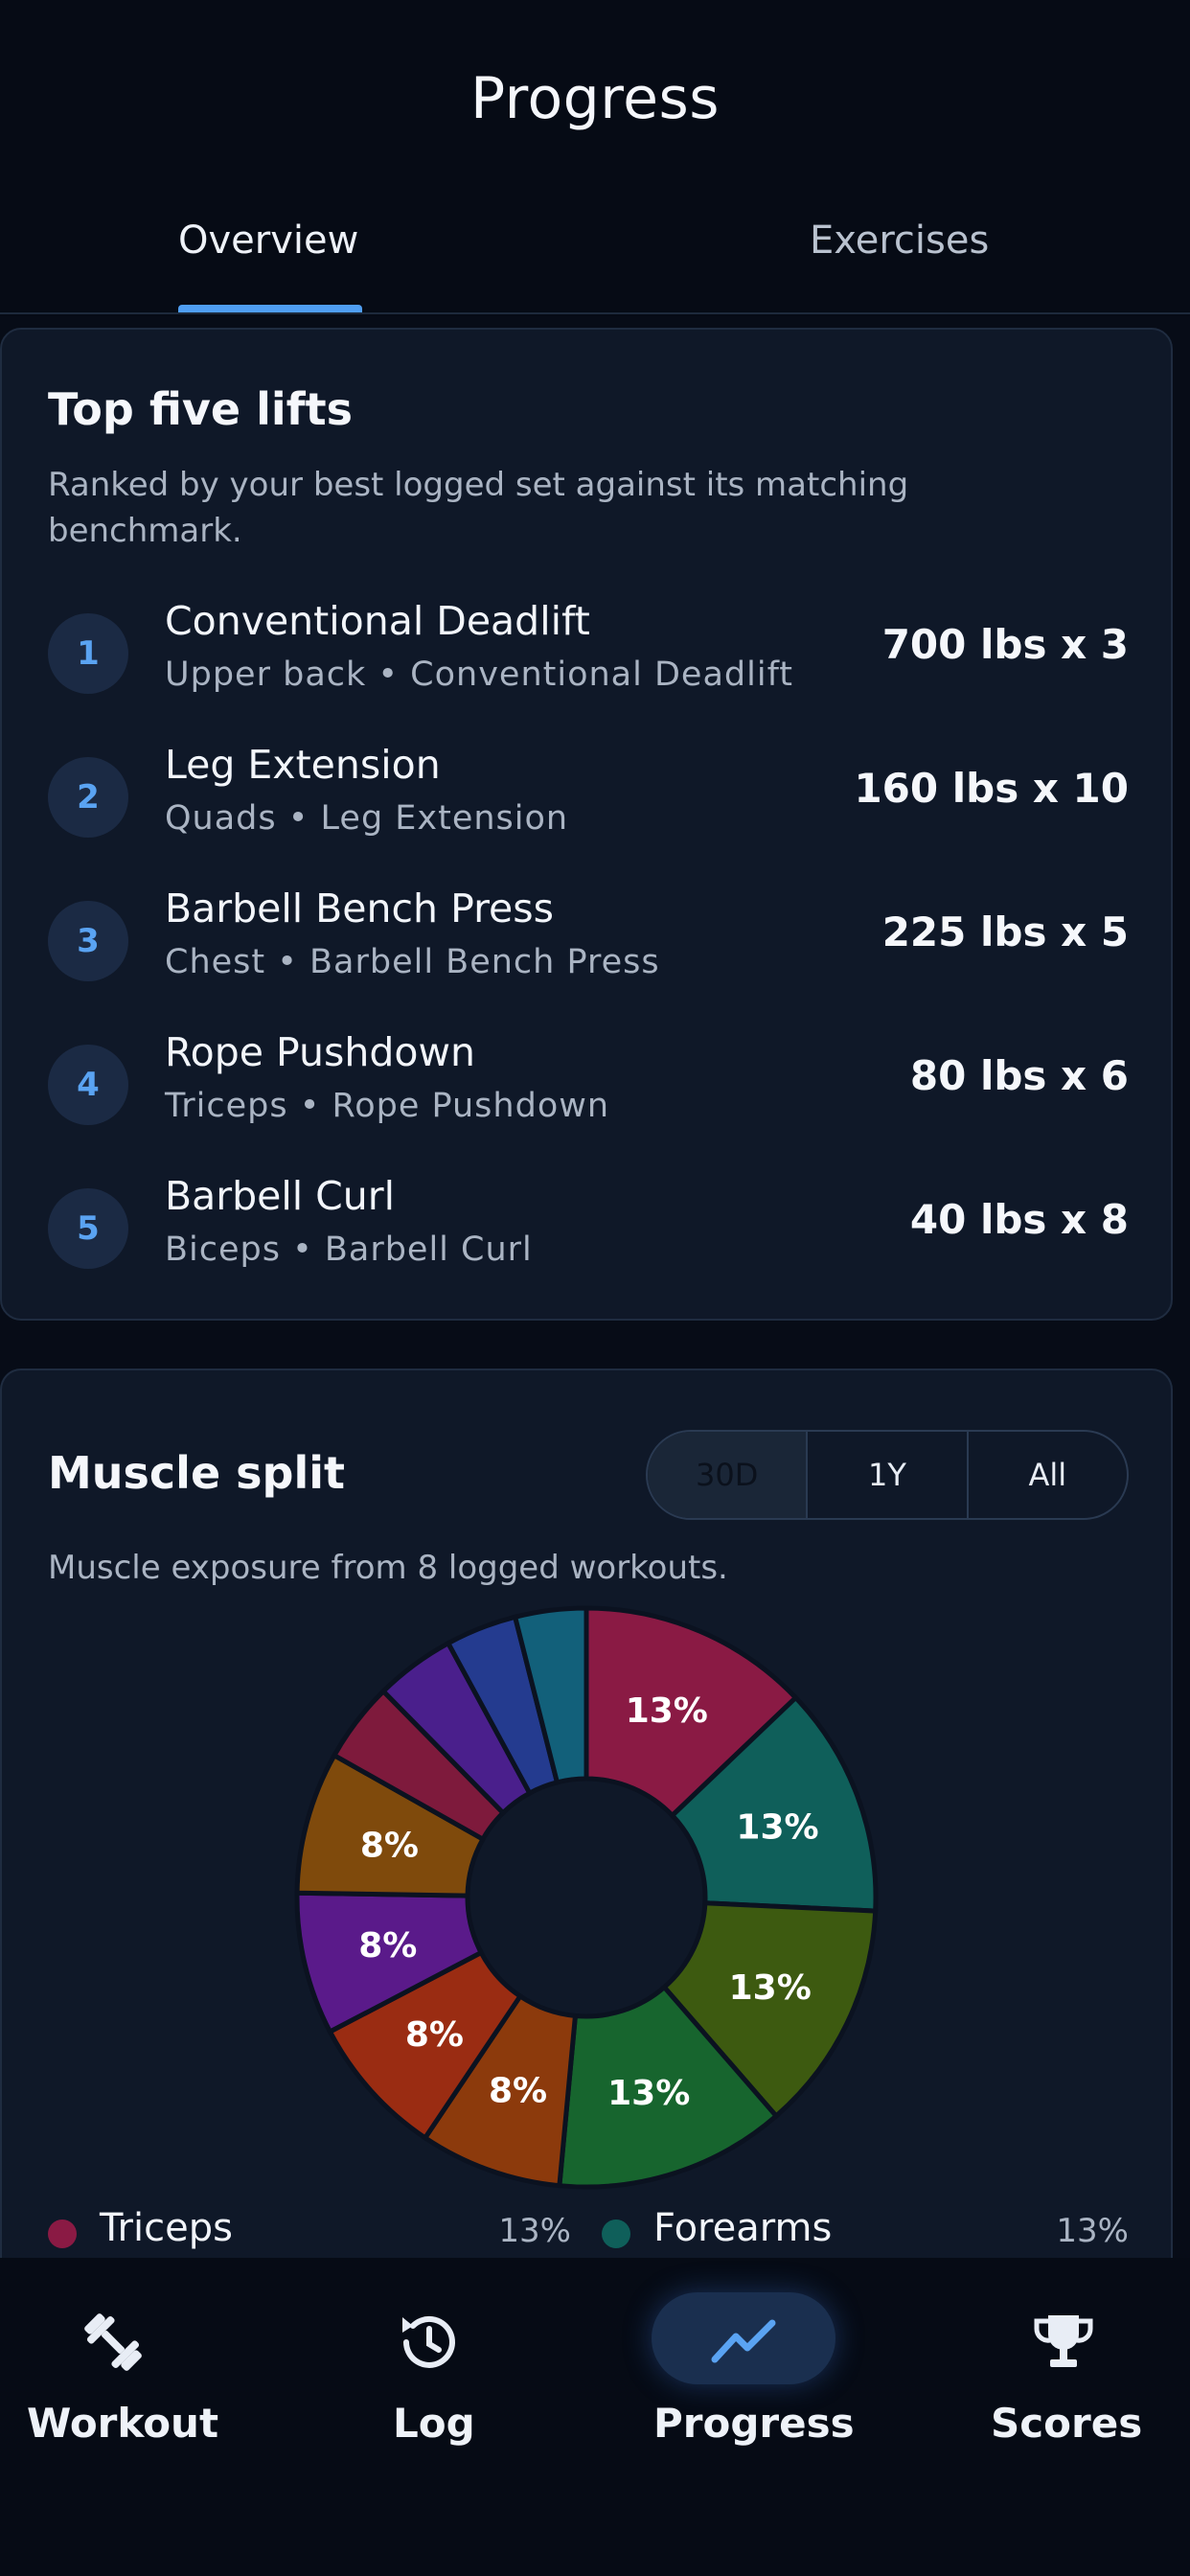  Describe the element at coordinates (595, 2417) in the screenshot. I see `bottom-tab-bar: Workout Log Progress Scores` at that location.